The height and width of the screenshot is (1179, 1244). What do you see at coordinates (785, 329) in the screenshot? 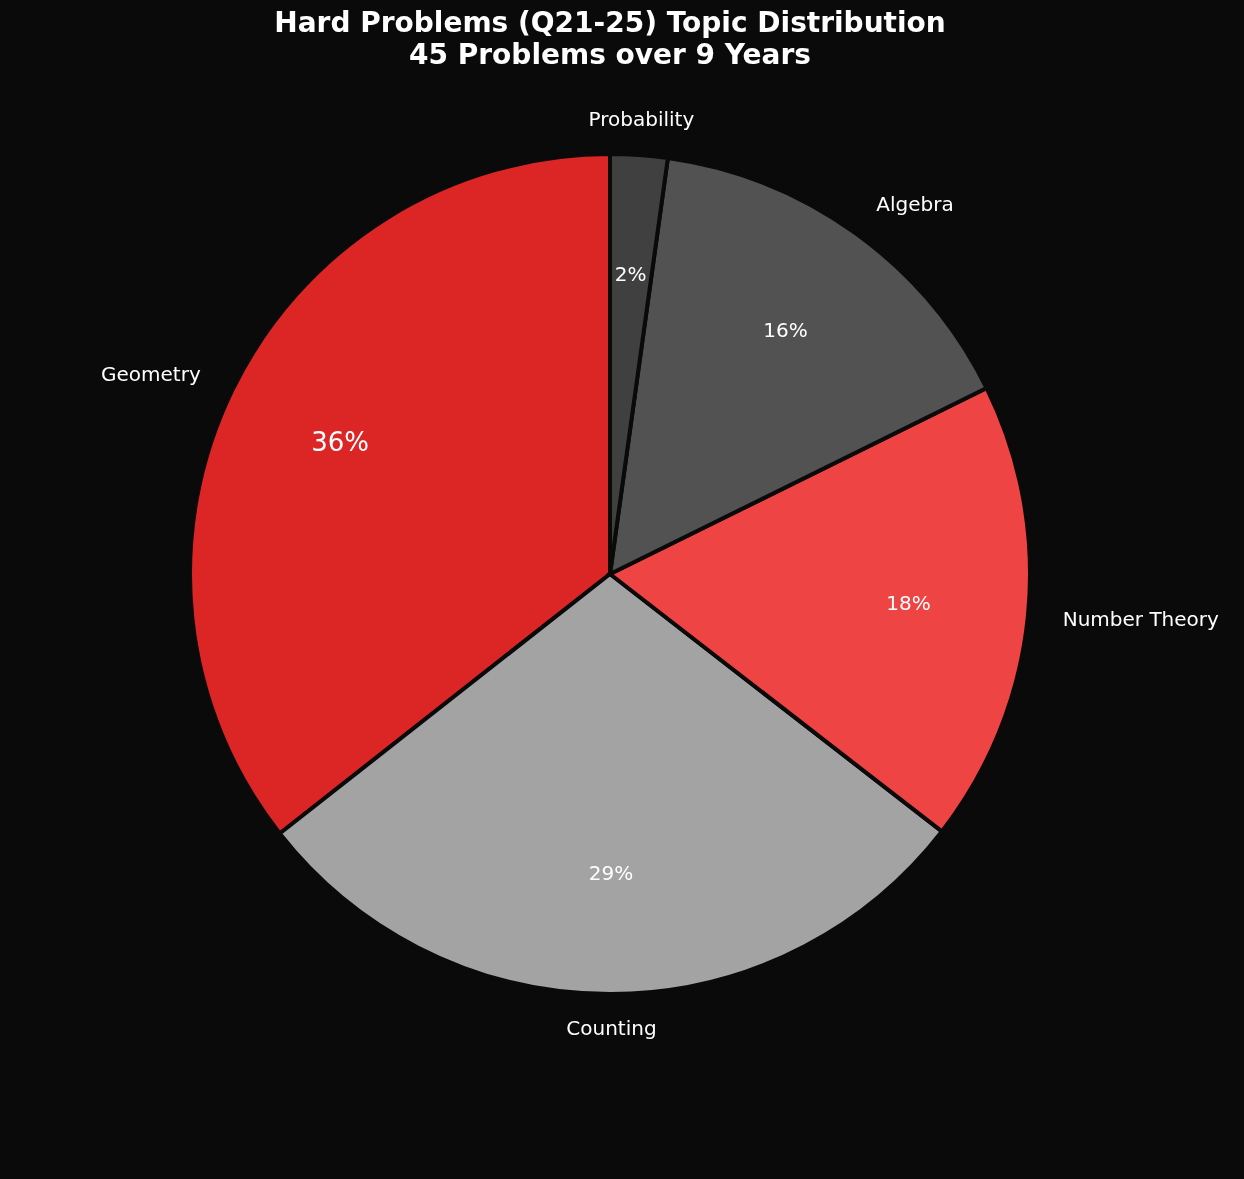
I see `data-label: 16%` at bounding box center [785, 329].